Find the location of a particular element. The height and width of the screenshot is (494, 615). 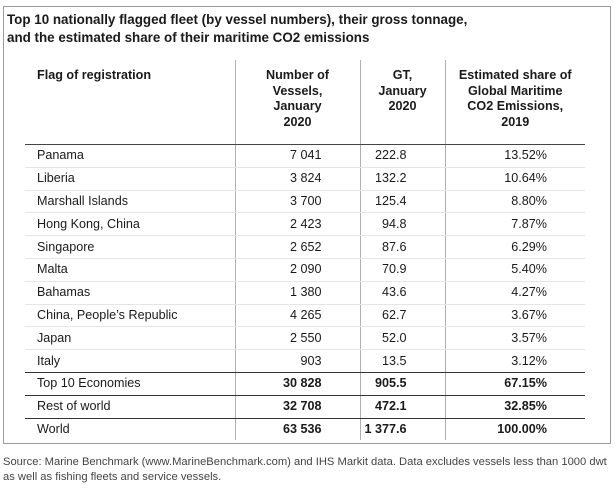

table-row: Malta 2 090 70.9 5.40% is located at coordinates (305, 270).